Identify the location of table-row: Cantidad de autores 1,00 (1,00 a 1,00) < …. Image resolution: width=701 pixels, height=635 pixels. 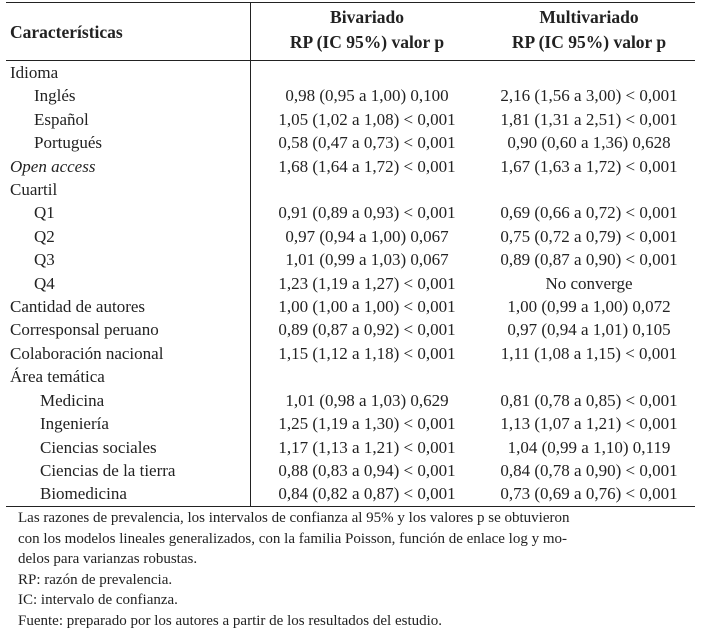
(350, 307).